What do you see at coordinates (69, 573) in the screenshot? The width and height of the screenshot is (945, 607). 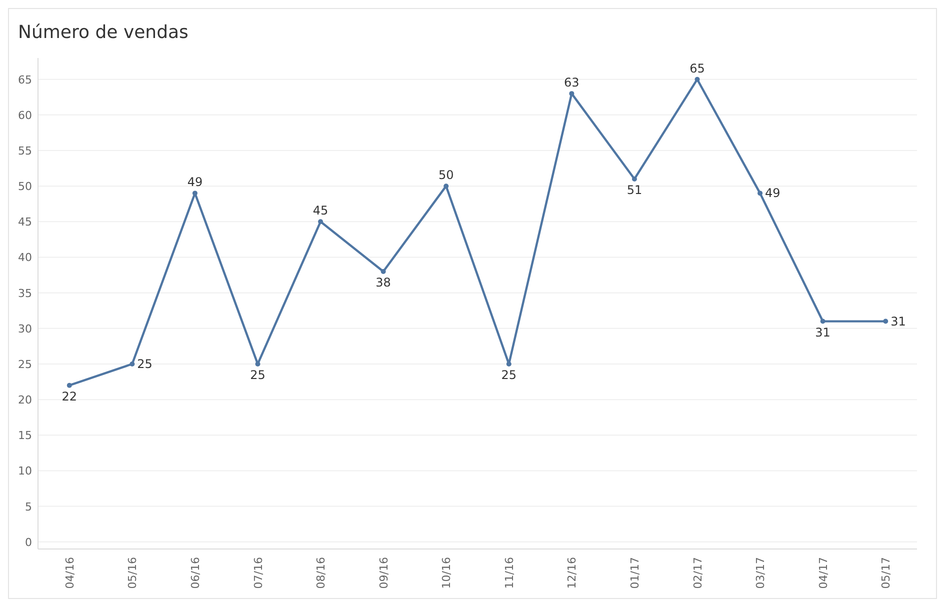 I see `x-tick-label: 04/16` at bounding box center [69, 573].